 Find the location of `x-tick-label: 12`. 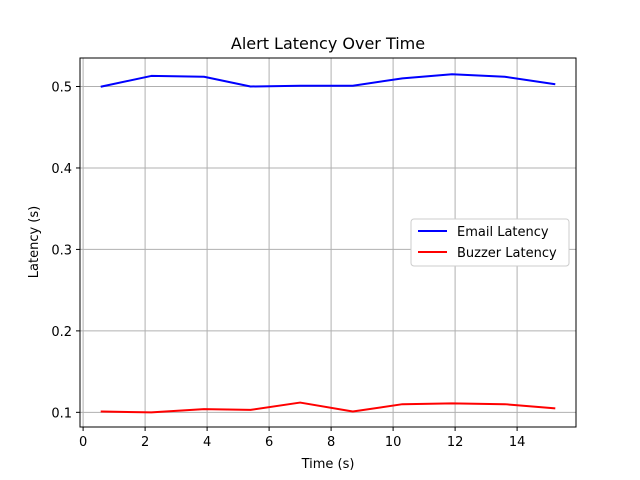

x-tick-label: 12 is located at coordinates (455, 442).